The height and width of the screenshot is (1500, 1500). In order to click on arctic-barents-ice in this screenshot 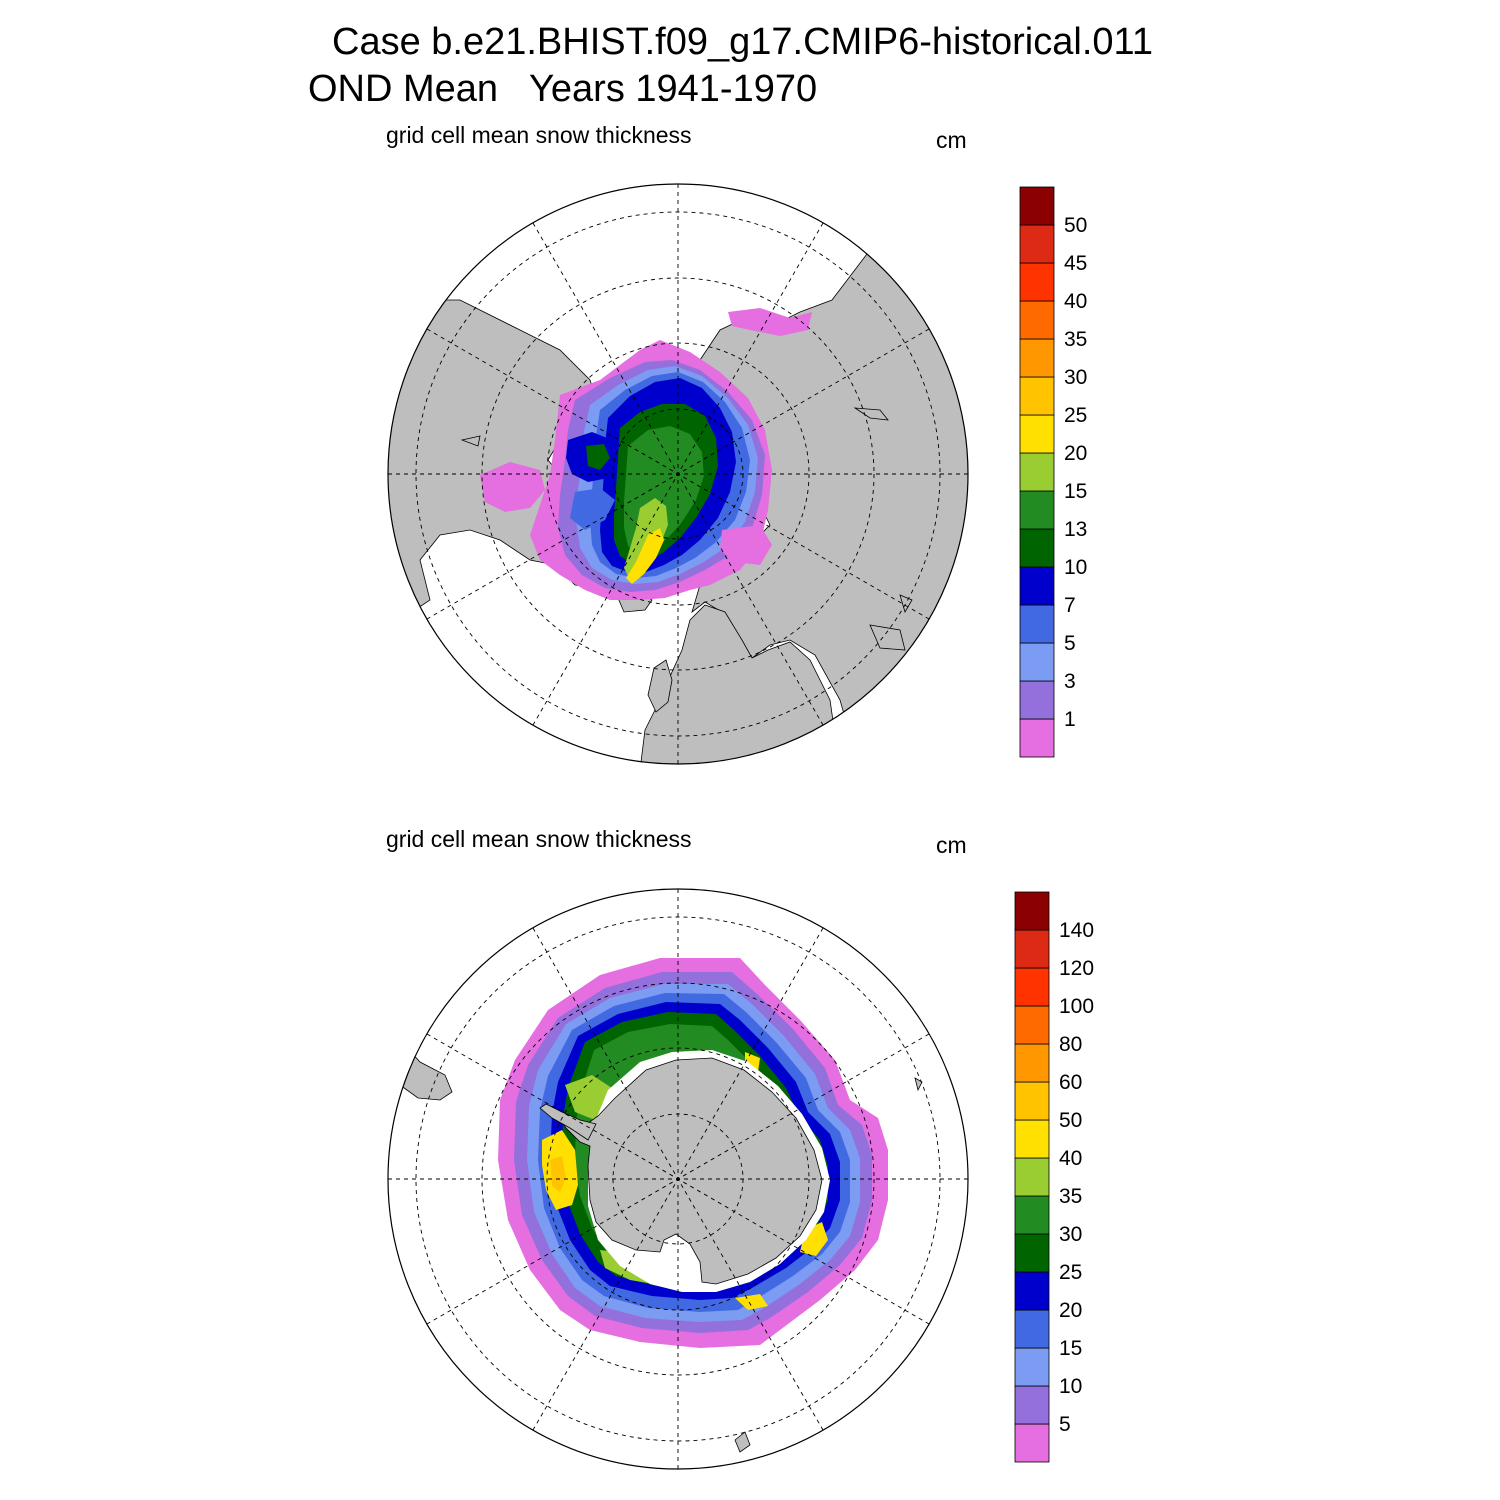, I will do `click(746, 545)`.